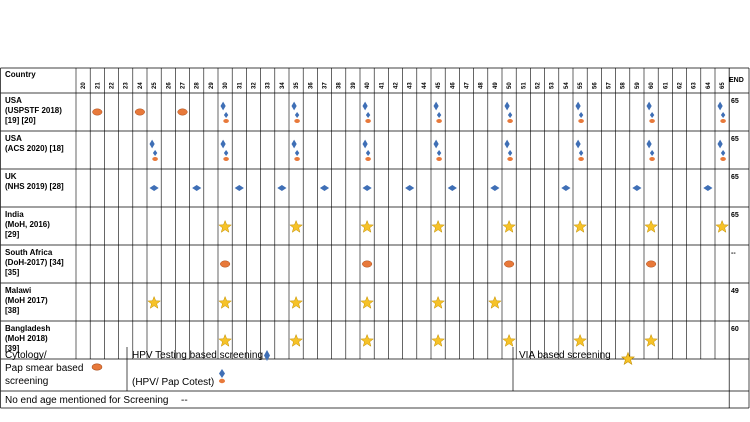 The width and height of the screenshot is (750, 422). Describe the element at coordinates (27, 328) in the screenshot. I see `country-label-line: Bangladesh` at that location.